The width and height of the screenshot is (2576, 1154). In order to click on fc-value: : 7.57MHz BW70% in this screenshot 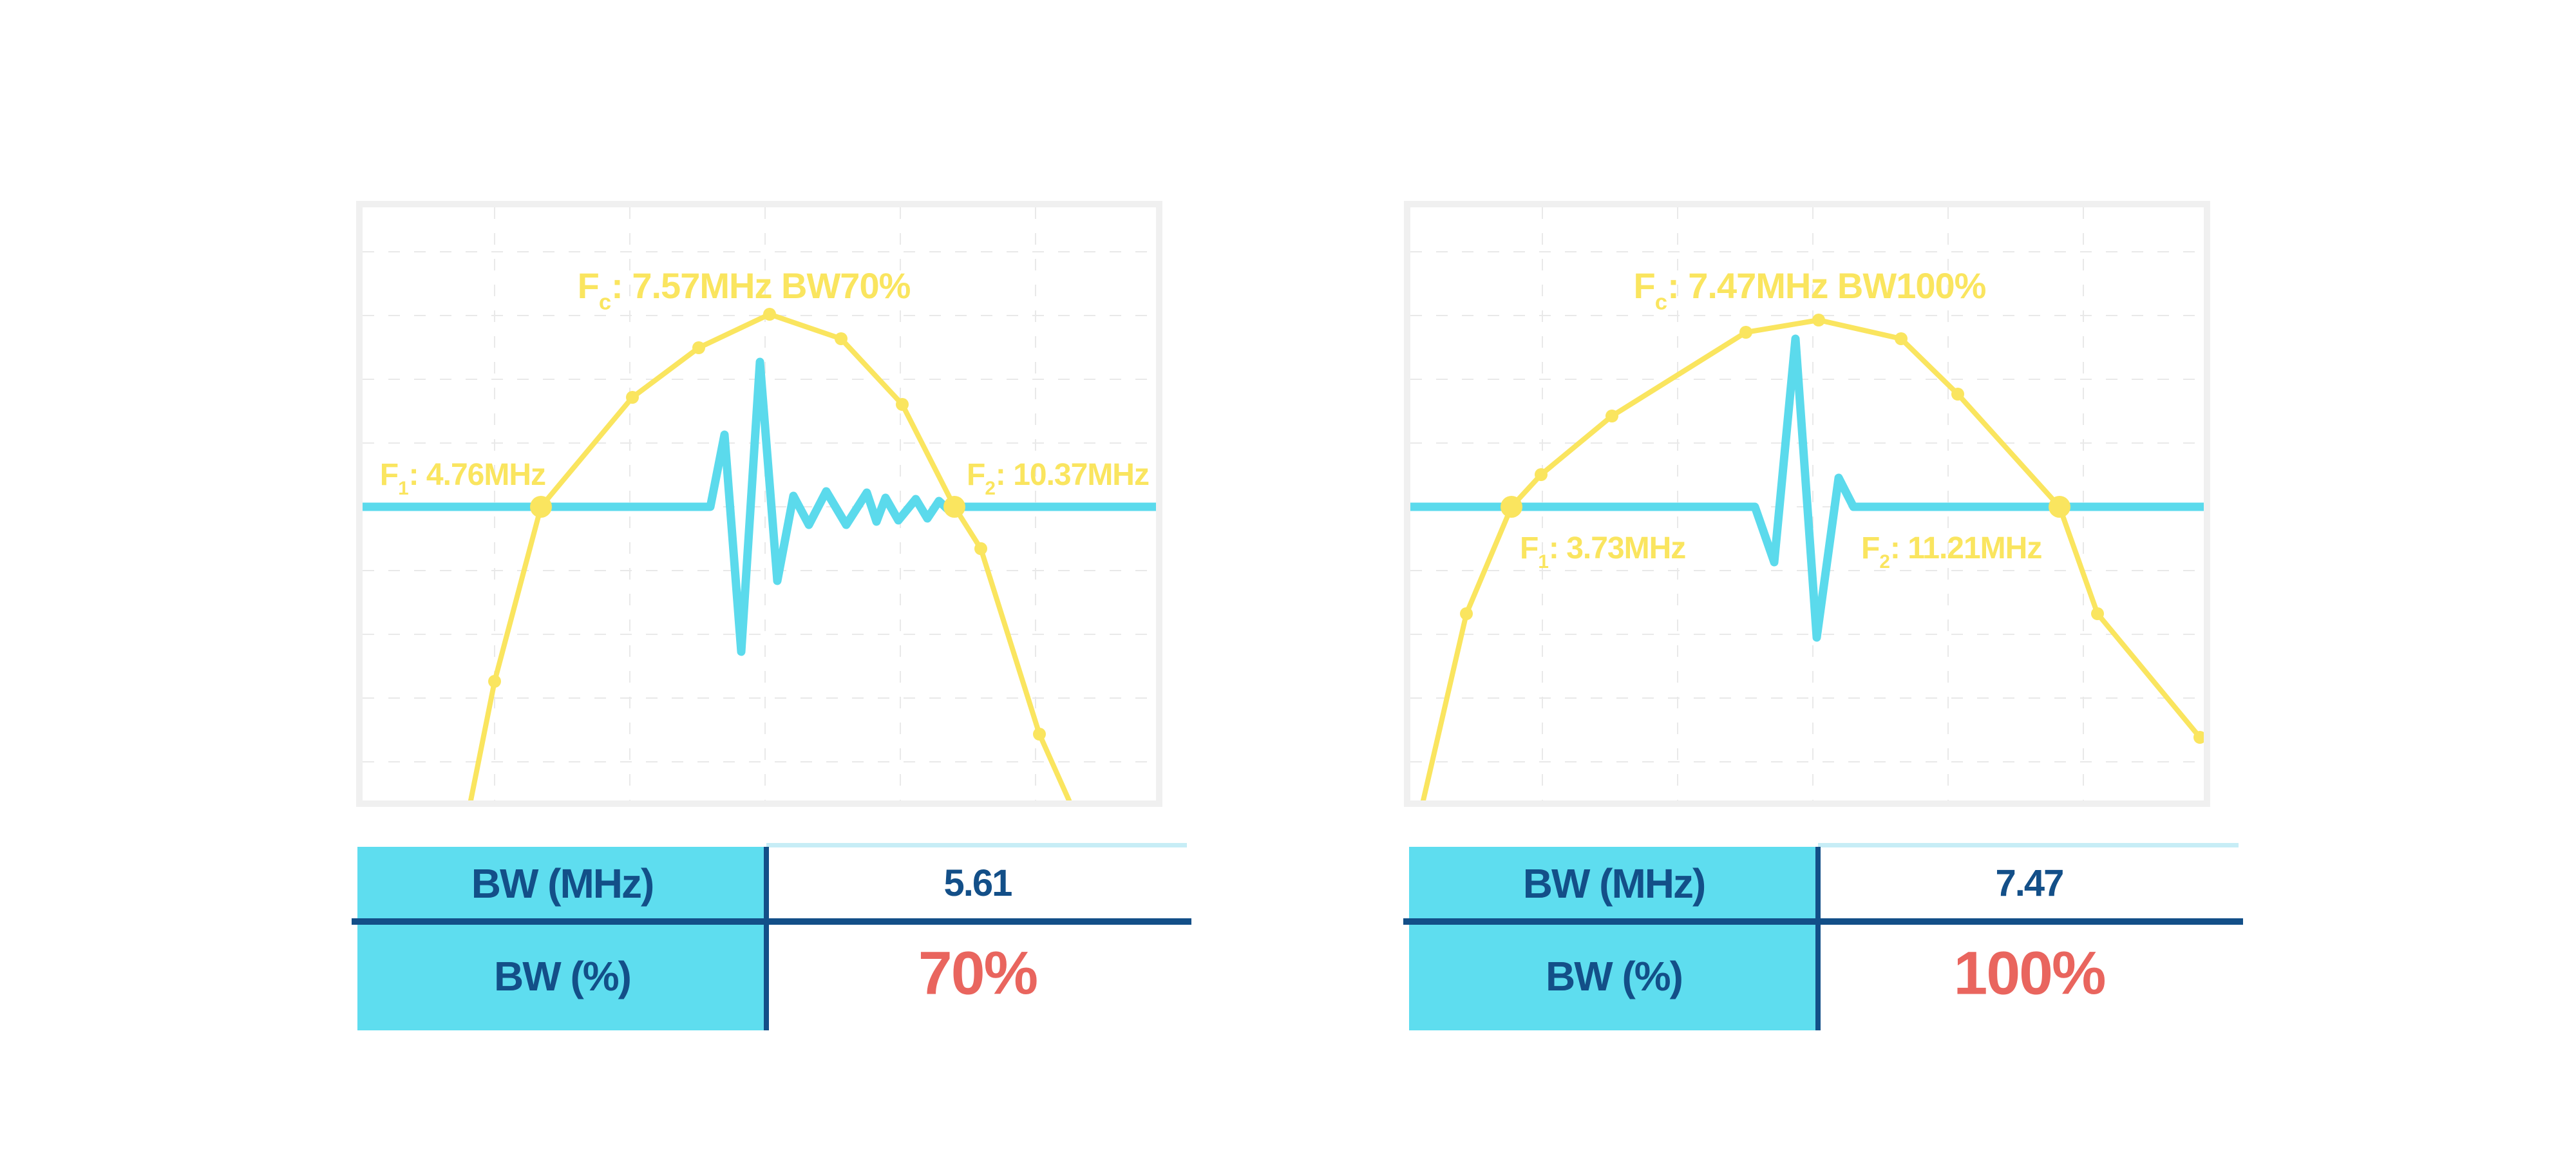, I will do `click(761, 285)`.